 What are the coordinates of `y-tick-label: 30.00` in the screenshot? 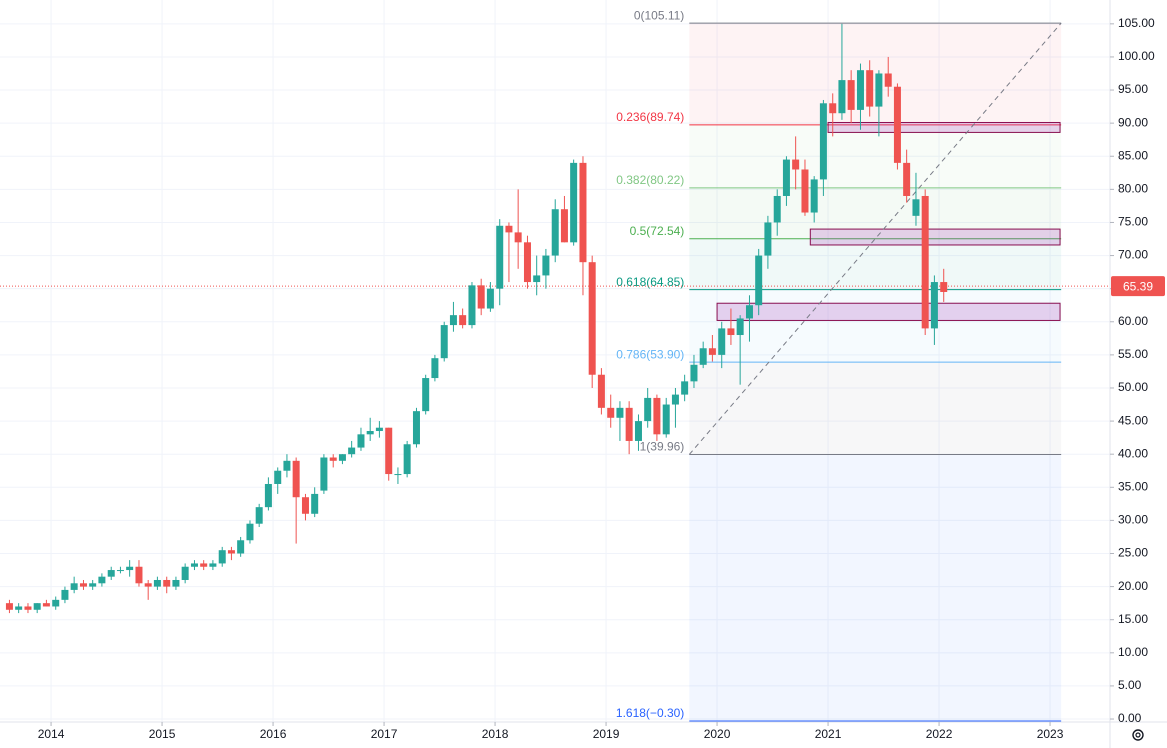 It's located at (1133, 520).